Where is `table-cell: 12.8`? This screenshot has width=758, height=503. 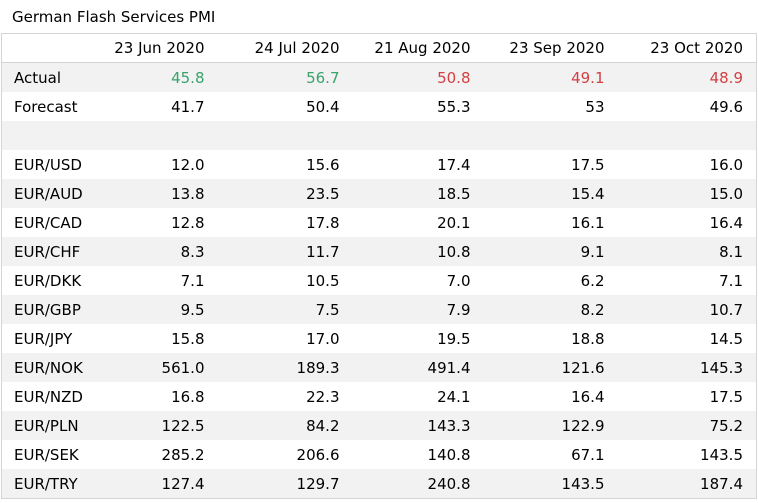
table-cell: 12.8 is located at coordinates (188, 222).